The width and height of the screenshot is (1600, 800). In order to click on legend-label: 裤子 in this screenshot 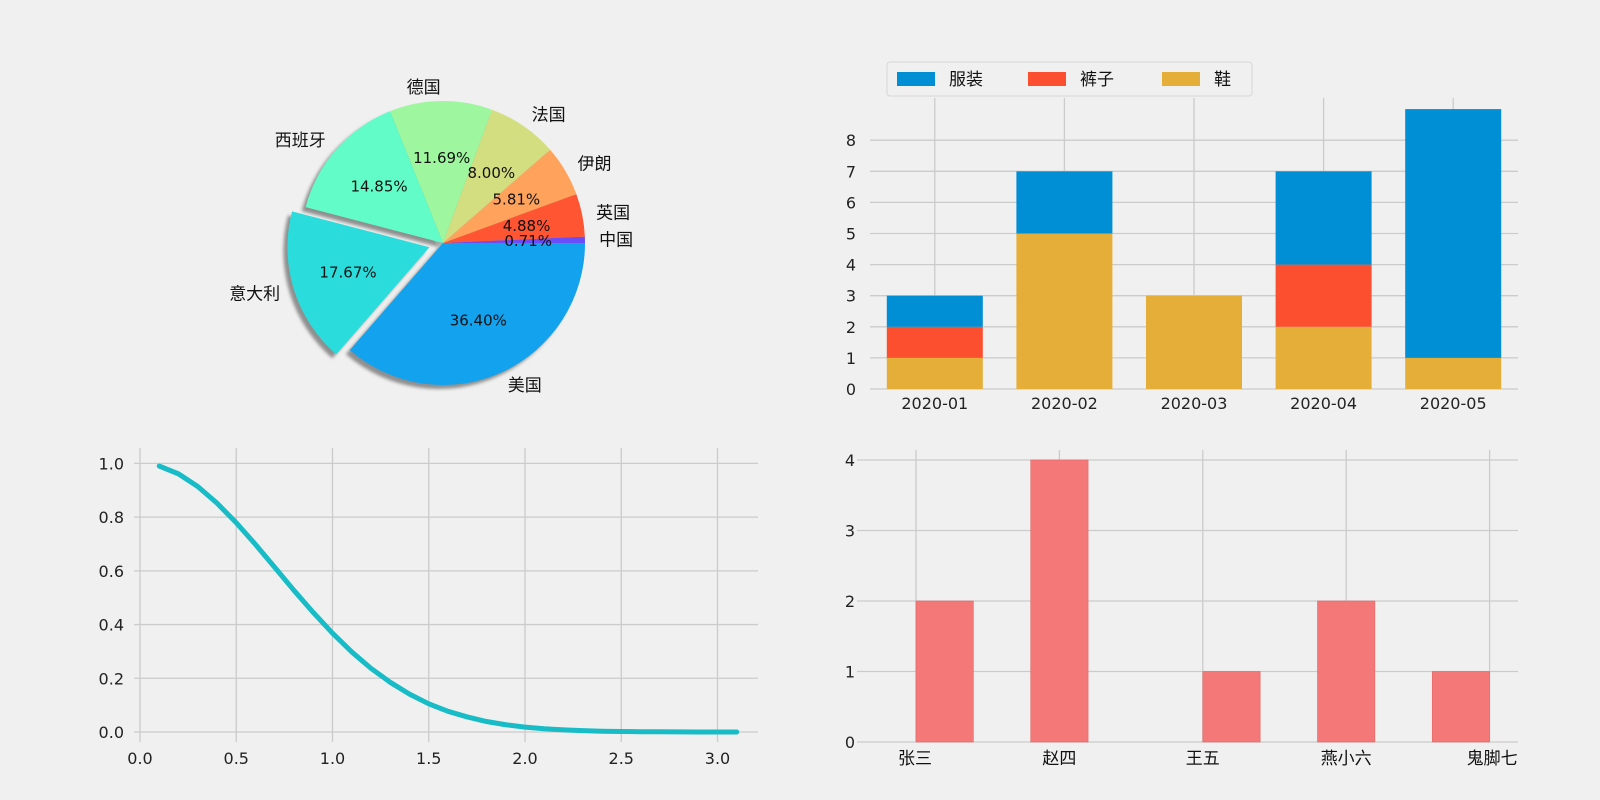, I will do `click(1097, 80)`.